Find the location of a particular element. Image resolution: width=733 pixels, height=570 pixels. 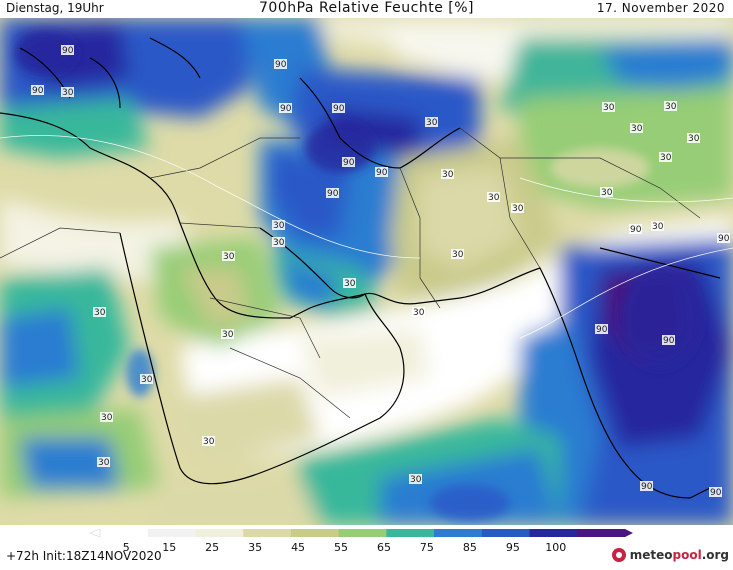

label-30-saudi-c: 30 is located at coordinates (99, 312).